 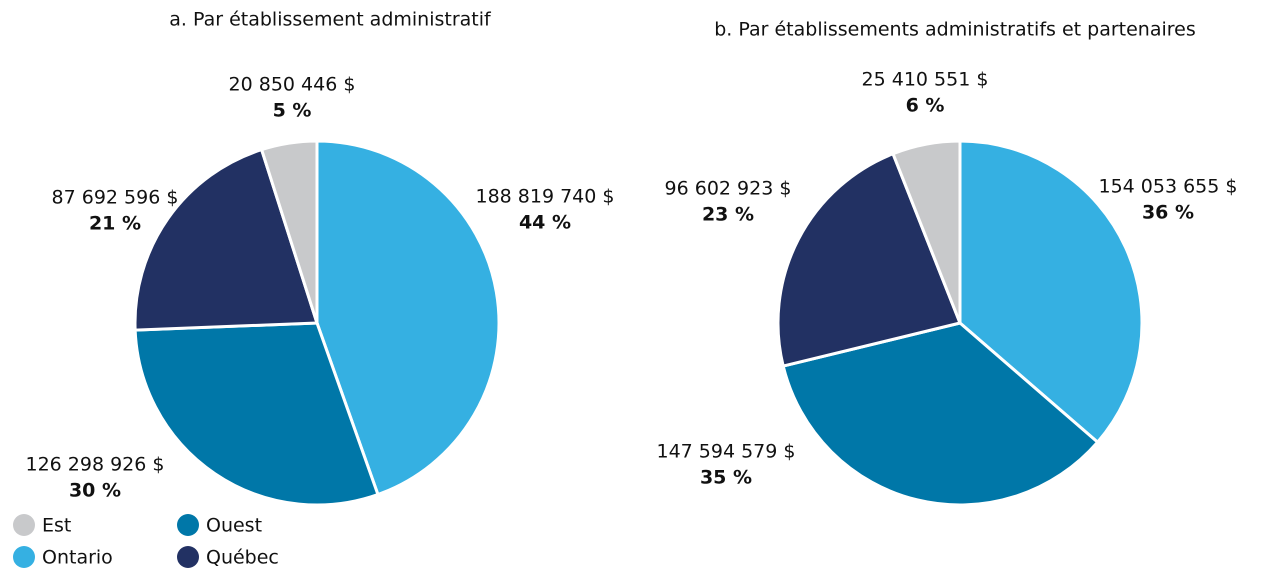 I want to click on legend-label: Ouest, so click(x=234, y=526).